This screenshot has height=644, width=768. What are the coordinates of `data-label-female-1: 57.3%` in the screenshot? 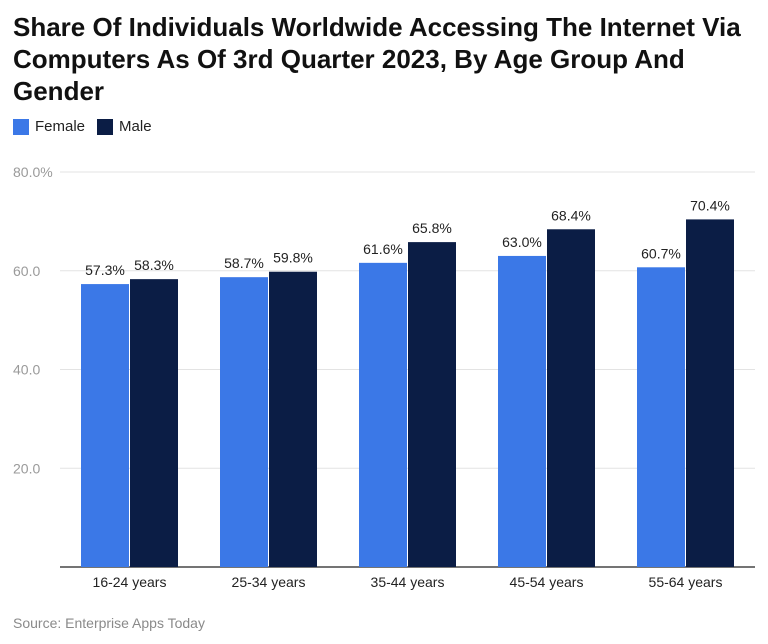 It's located at (105, 270).